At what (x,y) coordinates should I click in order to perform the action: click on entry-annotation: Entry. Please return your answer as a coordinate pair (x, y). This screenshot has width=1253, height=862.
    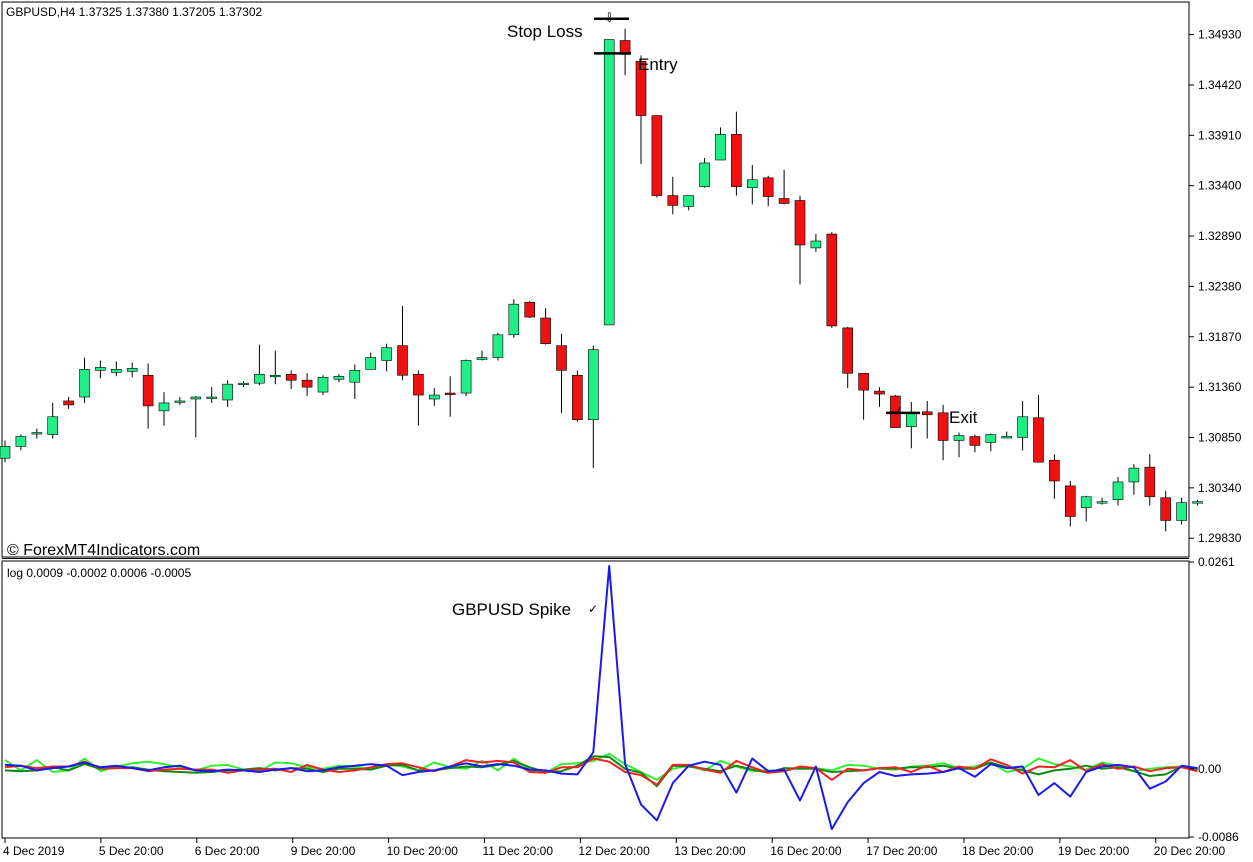
    Looking at the image, I should click on (636, 63).